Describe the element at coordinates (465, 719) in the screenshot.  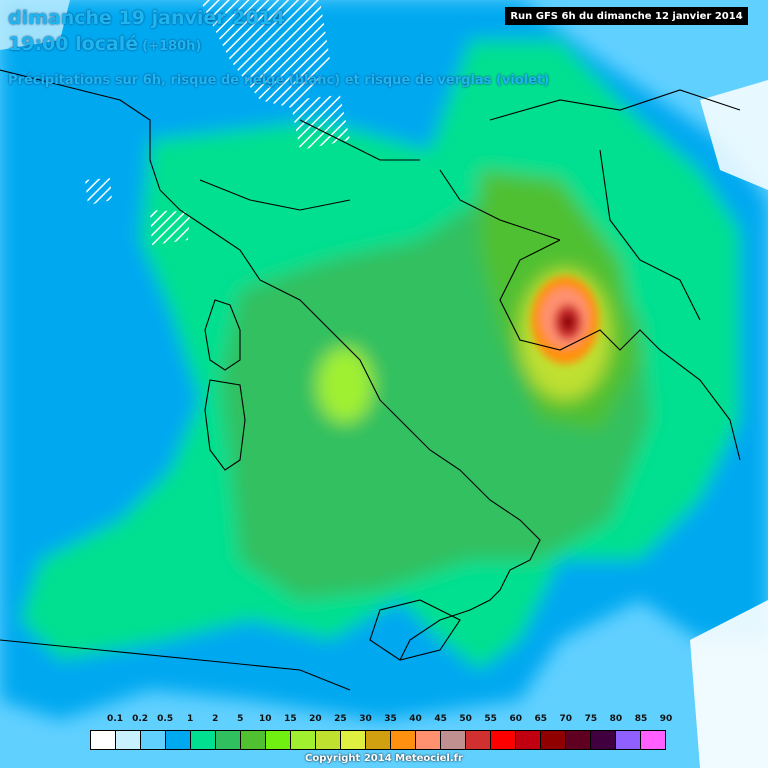
I see `legend-label: 50` at that location.